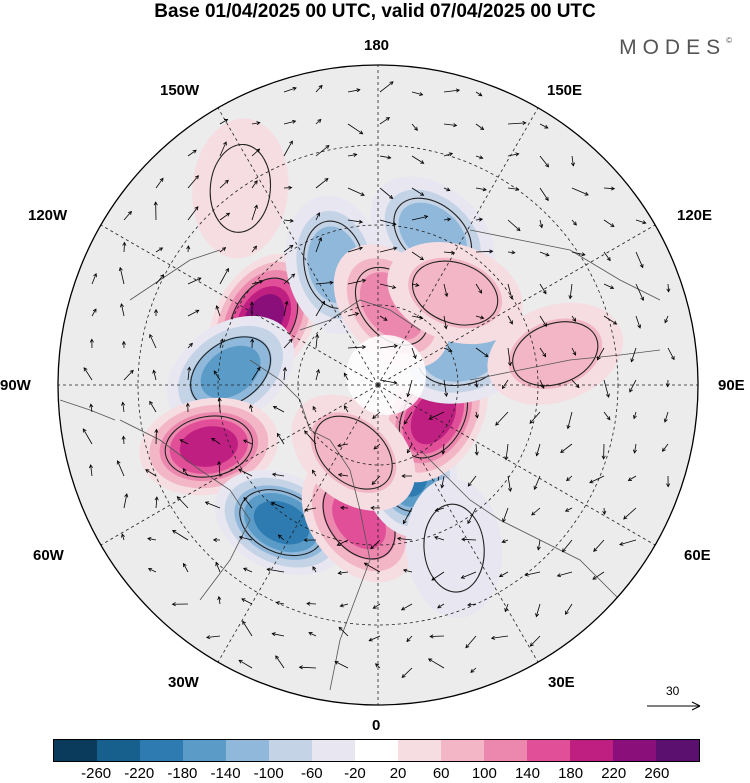  I want to click on anomaly-contour-band, so click(455, 293).